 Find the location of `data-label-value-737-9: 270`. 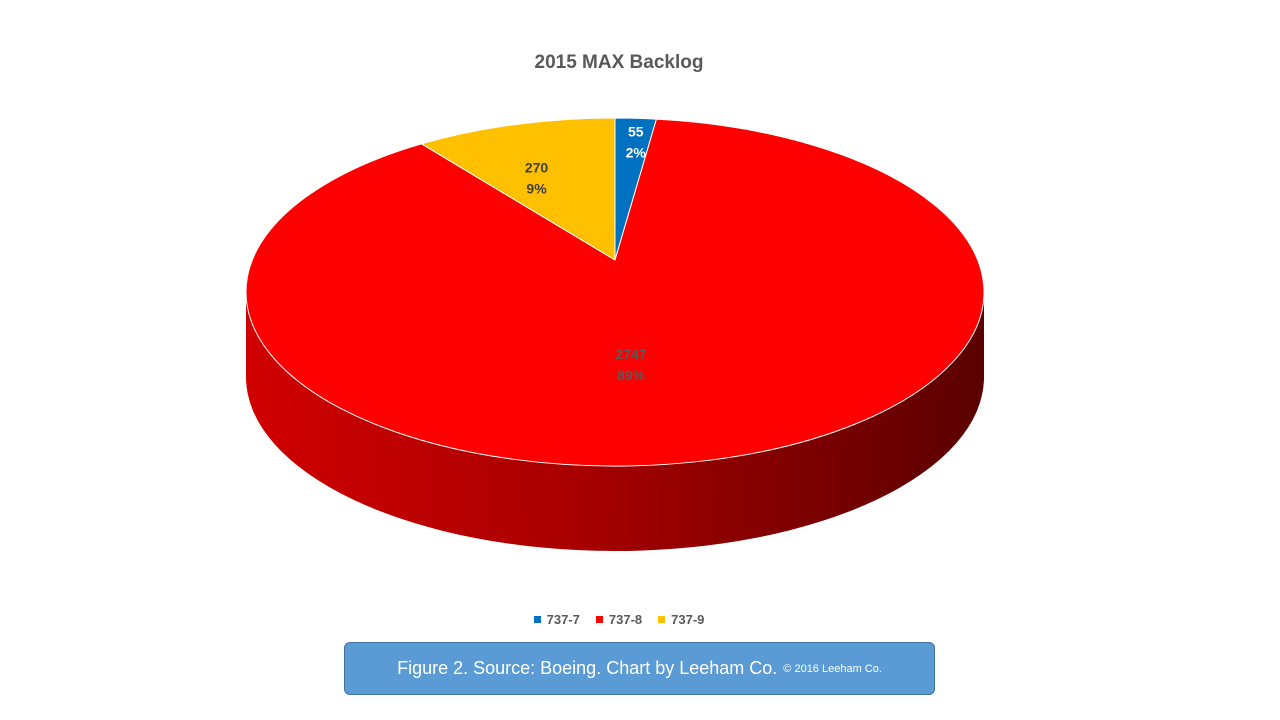

data-label-value-737-9: 270 is located at coordinates (537, 167).